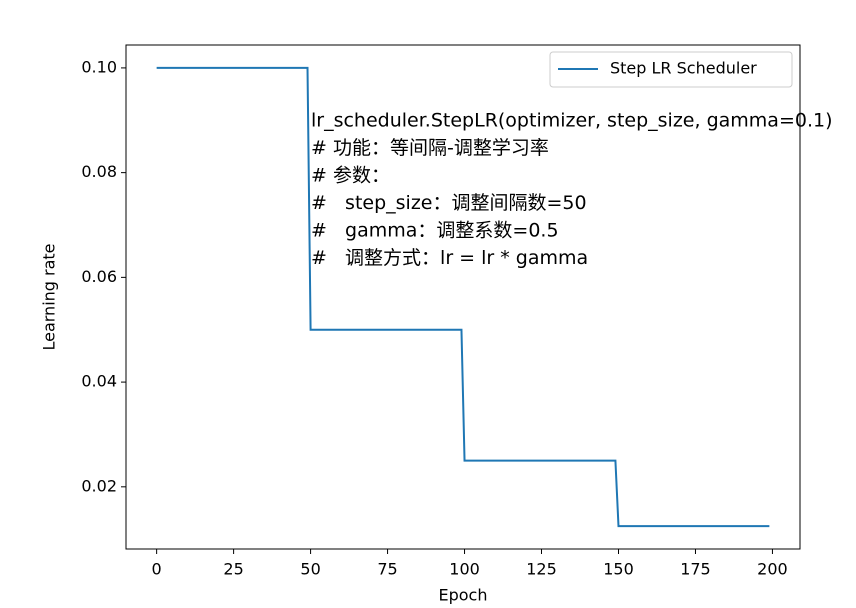 The image size is (856, 608). Describe the element at coordinates (233, 569) in the screenshot. I see `x-tick-label: 25` at that location.